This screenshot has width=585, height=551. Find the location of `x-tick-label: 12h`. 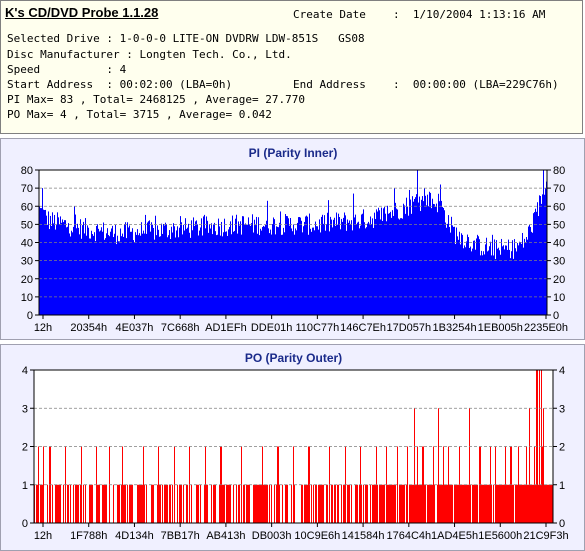

x-tick-label: 12h is located at coordinates (43, 328).